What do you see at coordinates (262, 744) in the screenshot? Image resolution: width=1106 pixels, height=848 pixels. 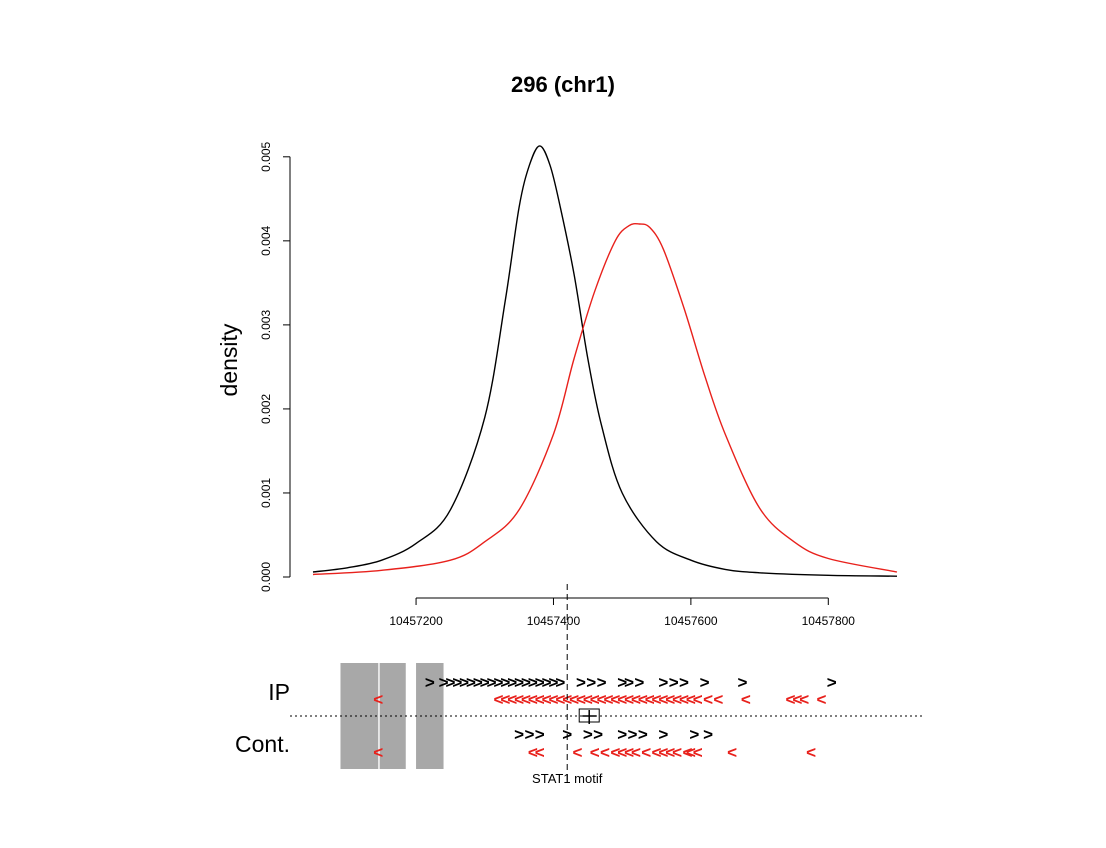 I see `track-label-control: Cont.` at bounding box center [262, 744].